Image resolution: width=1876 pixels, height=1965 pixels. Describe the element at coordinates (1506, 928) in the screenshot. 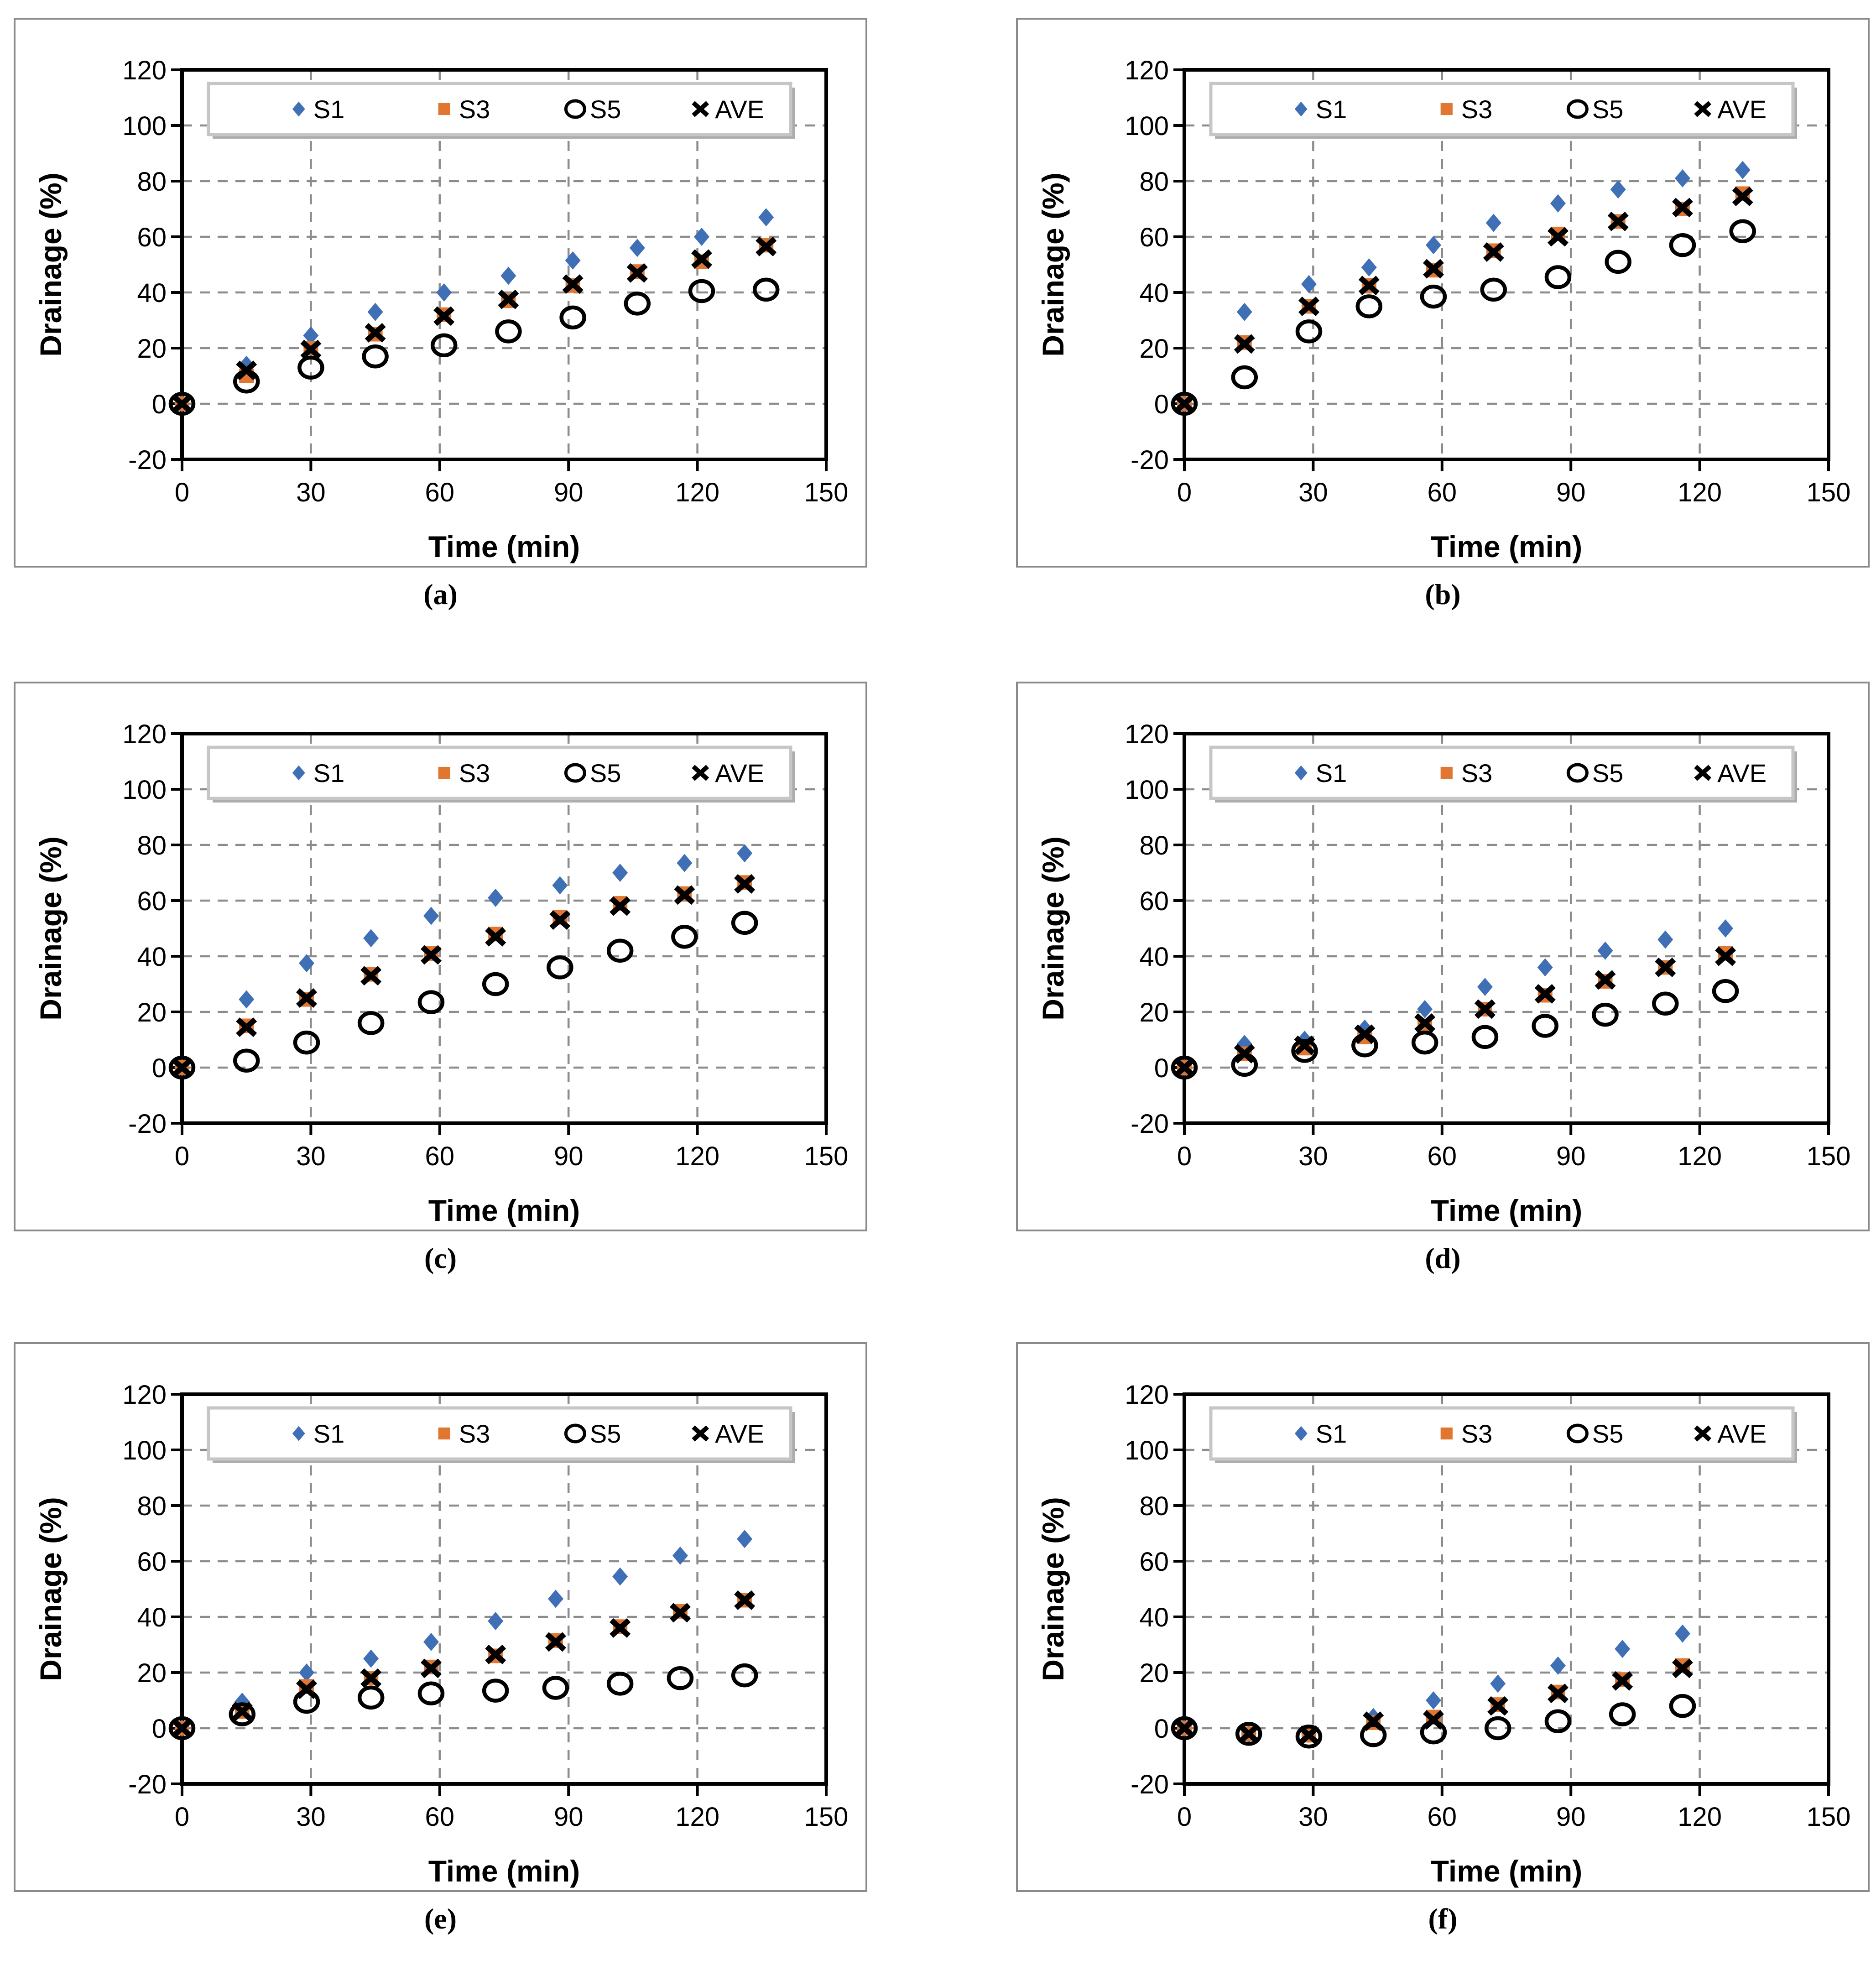

I see `plot-border` at that location.